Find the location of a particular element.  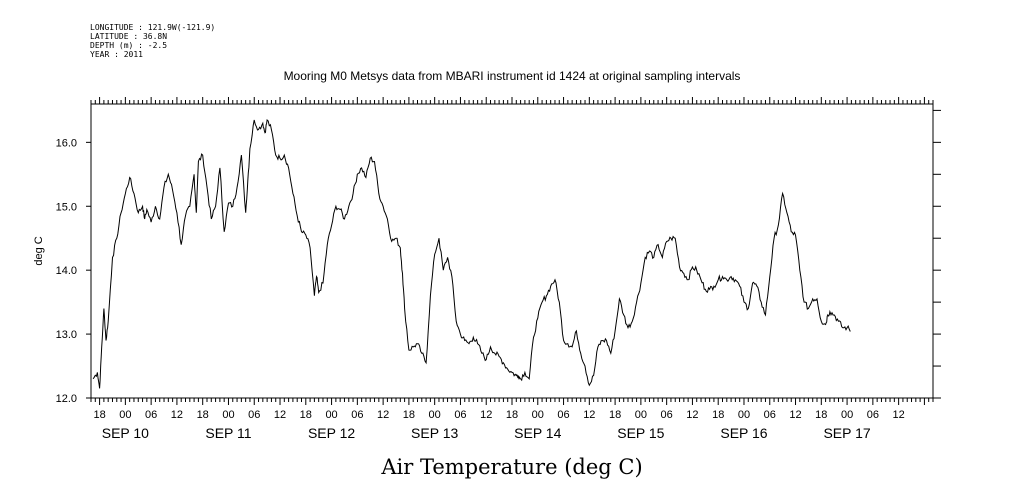

x-day-label: SEP 15 is located at coordinates (640, 433).